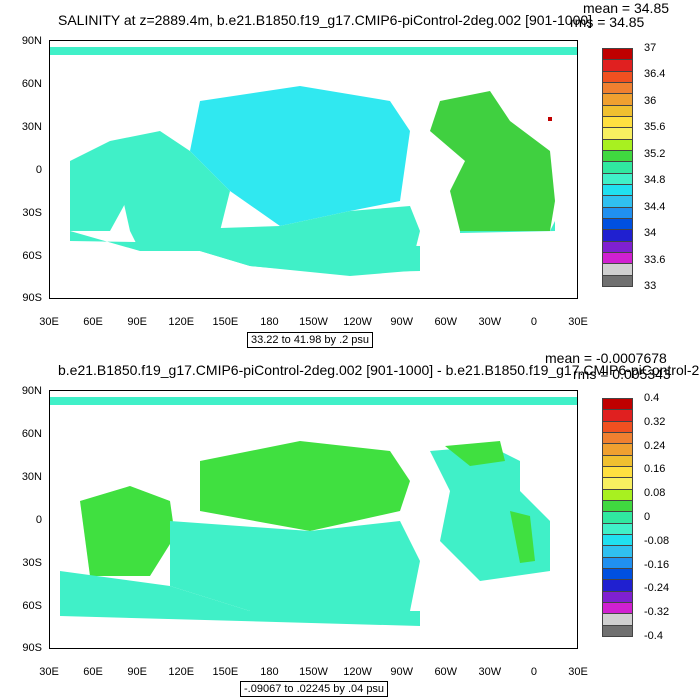 The image size is (700, 700). I want to click on panel1-range-label: 33.22 to 41.98 by .2 psu, so click(310, 340).